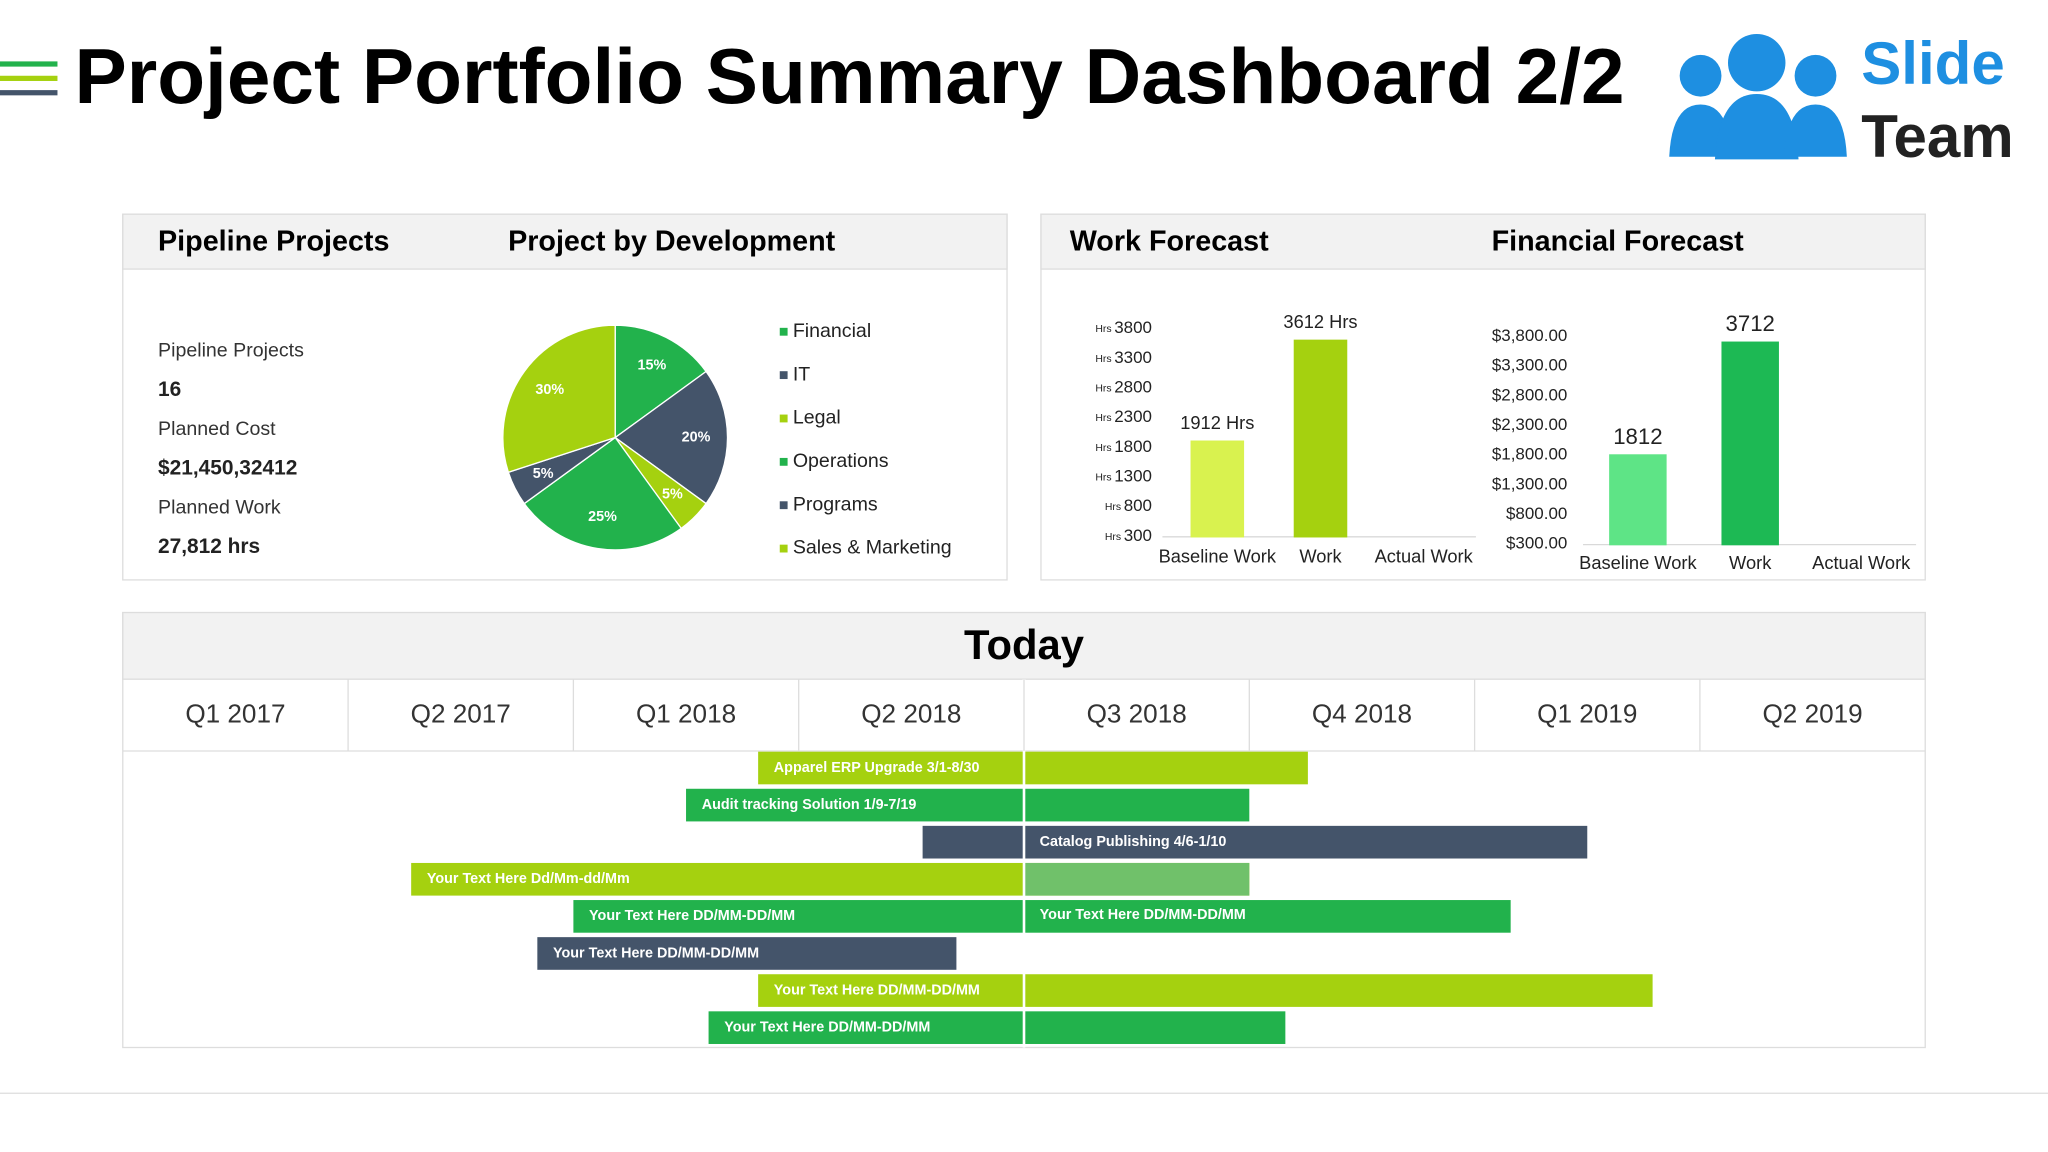  I want to click on tick-value: 2300, so click(1133, 417).